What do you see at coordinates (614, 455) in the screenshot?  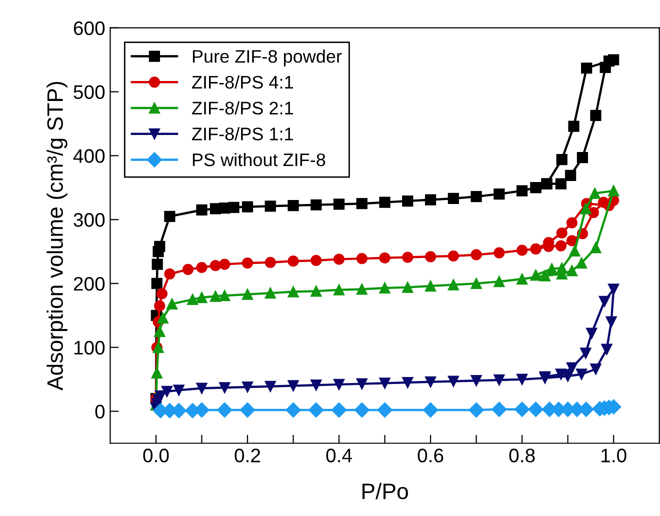 I see `x-tick-label: 1.0` at bounding box center [614, 455].